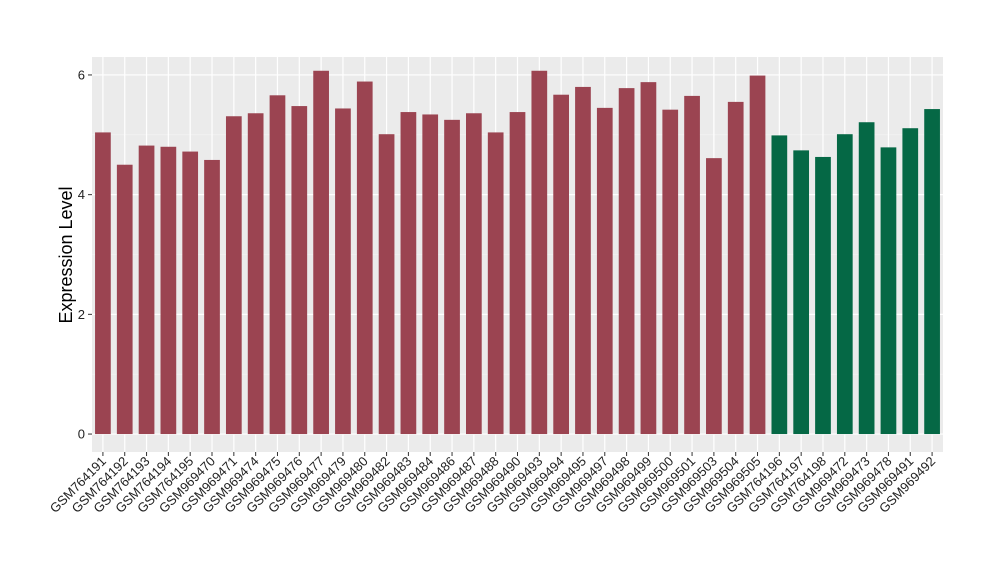  What do you see at coordinates (801, 292) in the screenshot?
I see `bar-gsm764197` at bounding box center [801, 292].